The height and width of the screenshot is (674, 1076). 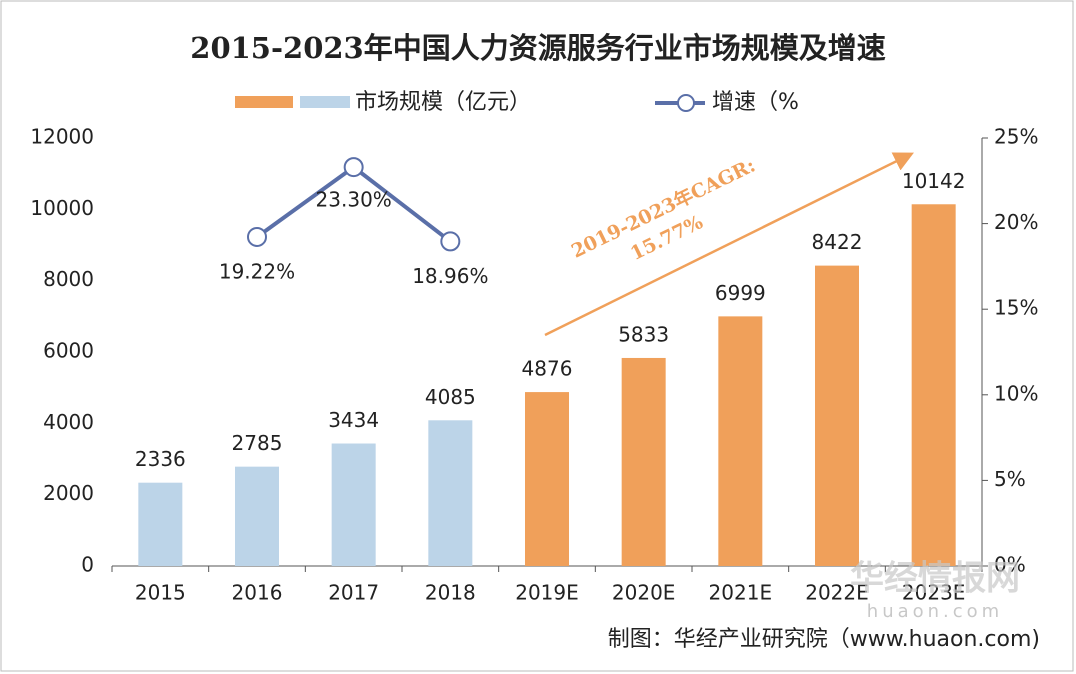 I want to click on value-label: 4876, so click(x=547, y=369).